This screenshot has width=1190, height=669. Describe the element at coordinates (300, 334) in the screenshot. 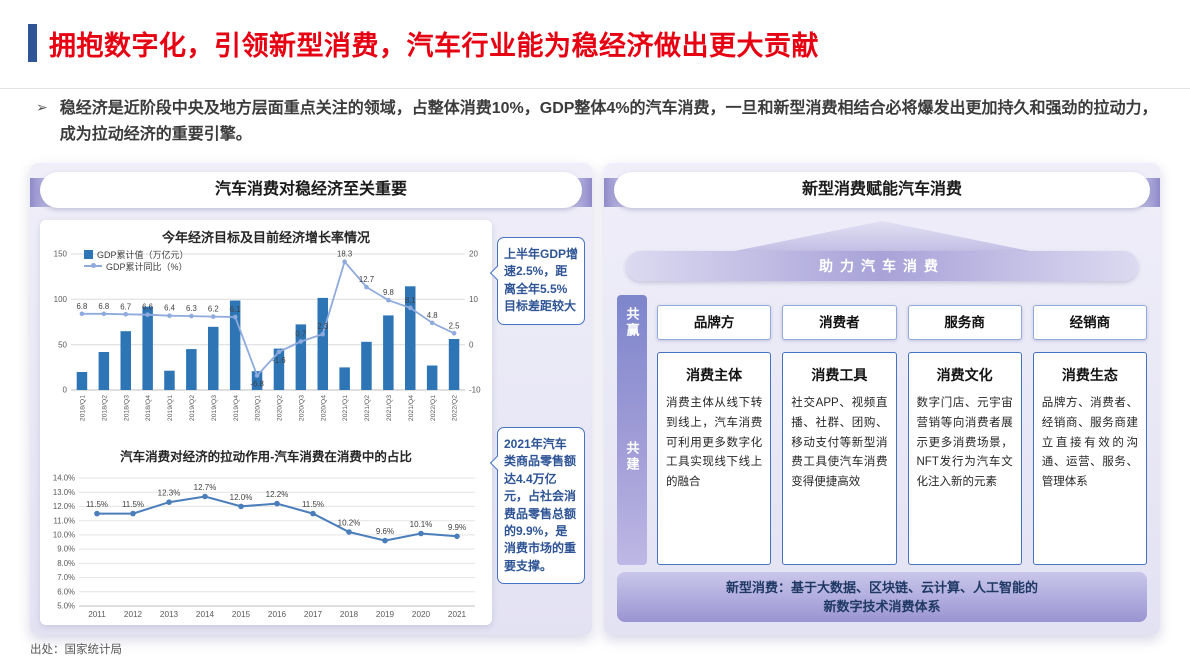

I see `svg-text: 0.7` at that location.